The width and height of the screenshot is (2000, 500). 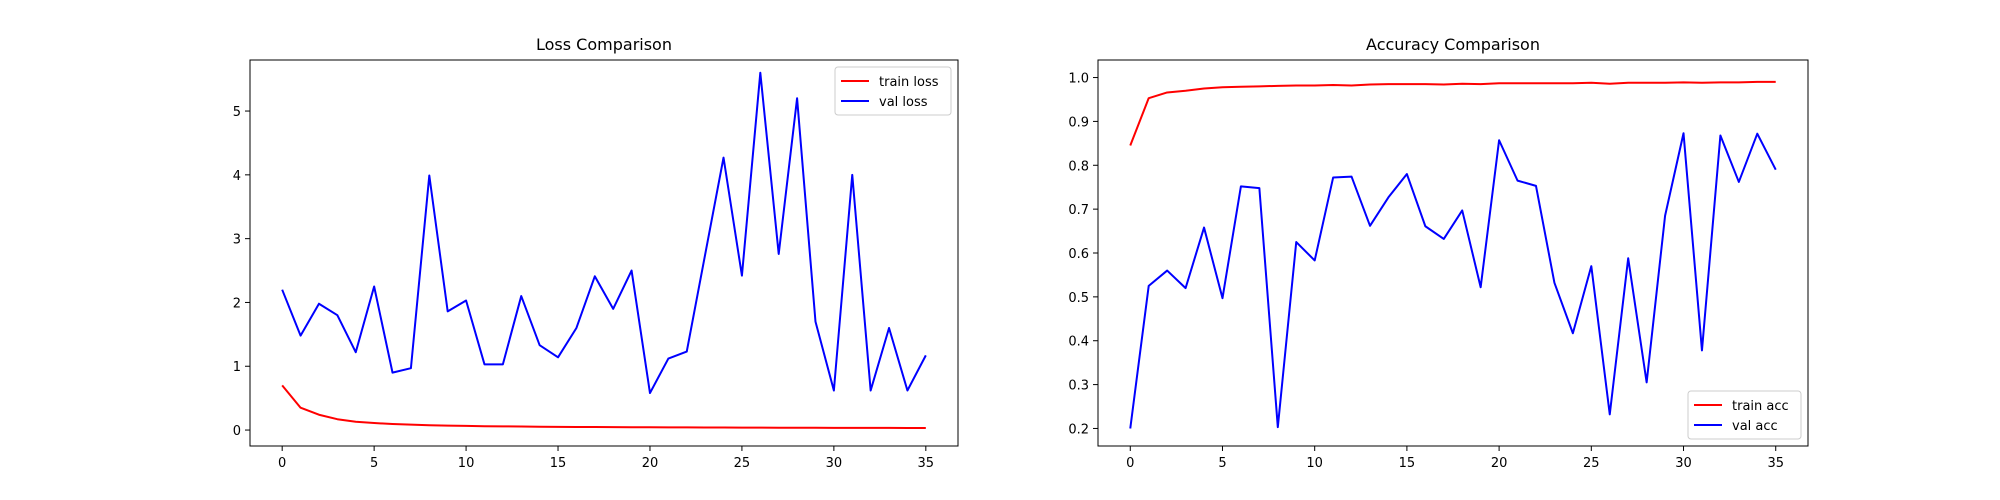 What do you see at coordinates (1499, 463) in the screenshot?
I see `chart2-x-tick-label: 20` at bounding box center [1499, 463].